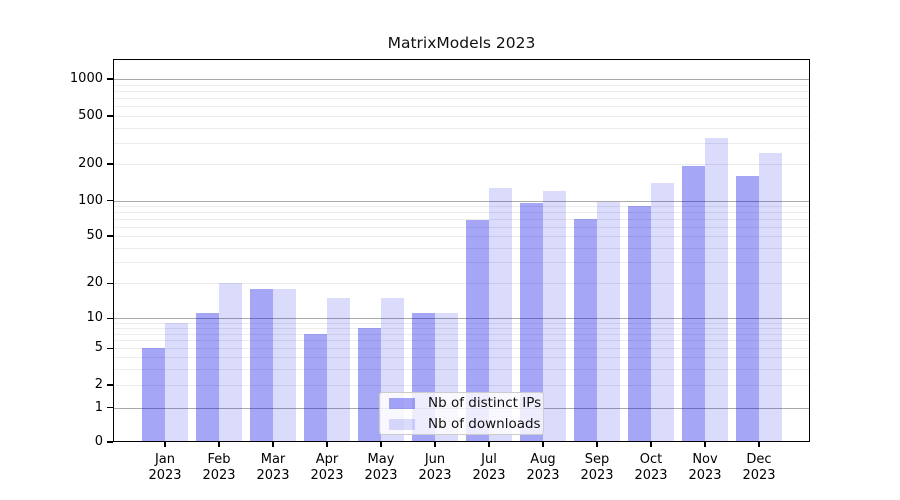  I want to click on bar-downloads-sep, so click(608, 321).